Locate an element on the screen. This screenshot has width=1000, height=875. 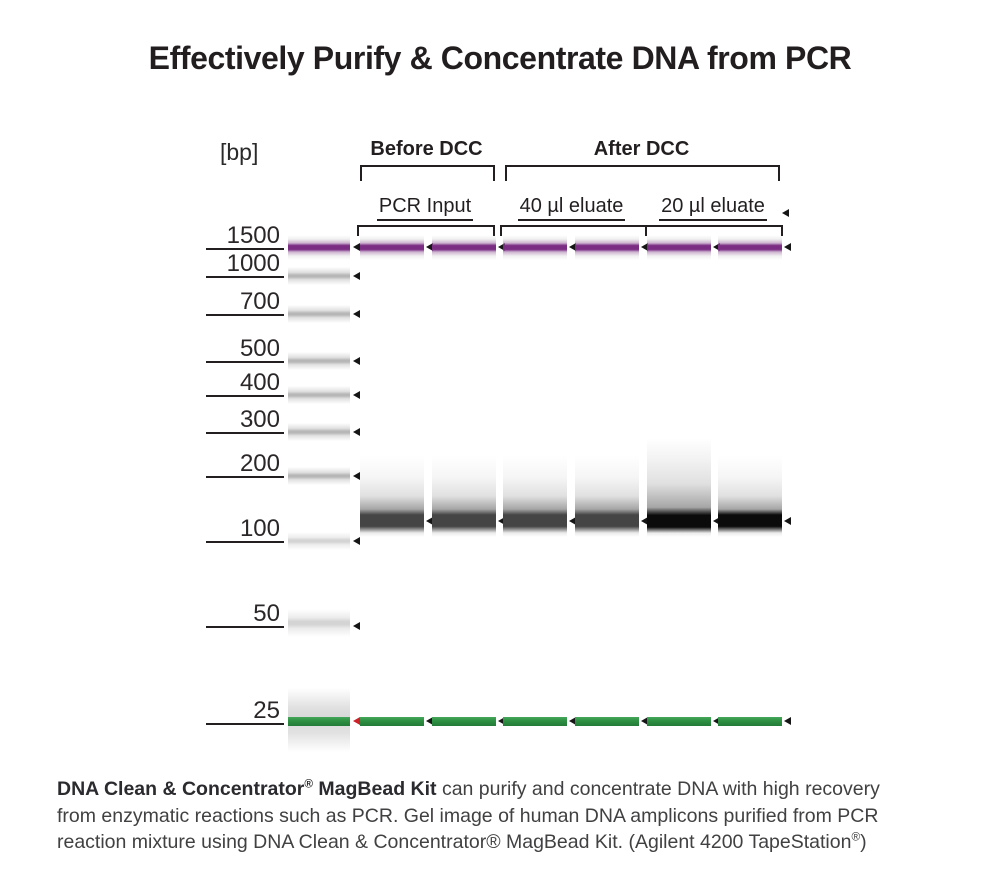
ladder-band-upper-marker is located at coordinates (319, 247).